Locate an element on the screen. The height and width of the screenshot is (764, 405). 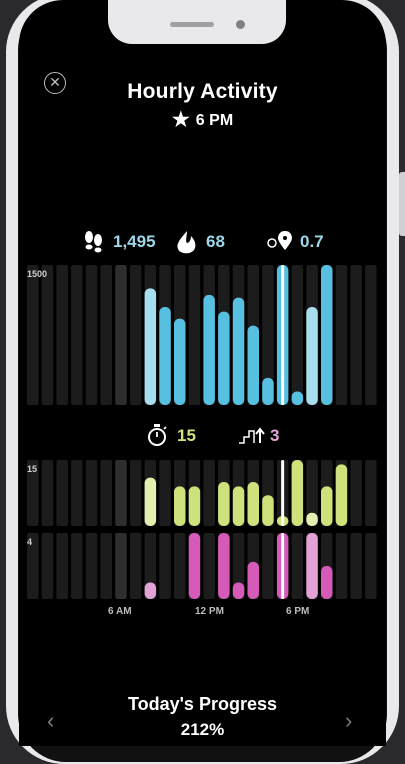
active-axis-max: 15 is located at coordinates (32, 469).